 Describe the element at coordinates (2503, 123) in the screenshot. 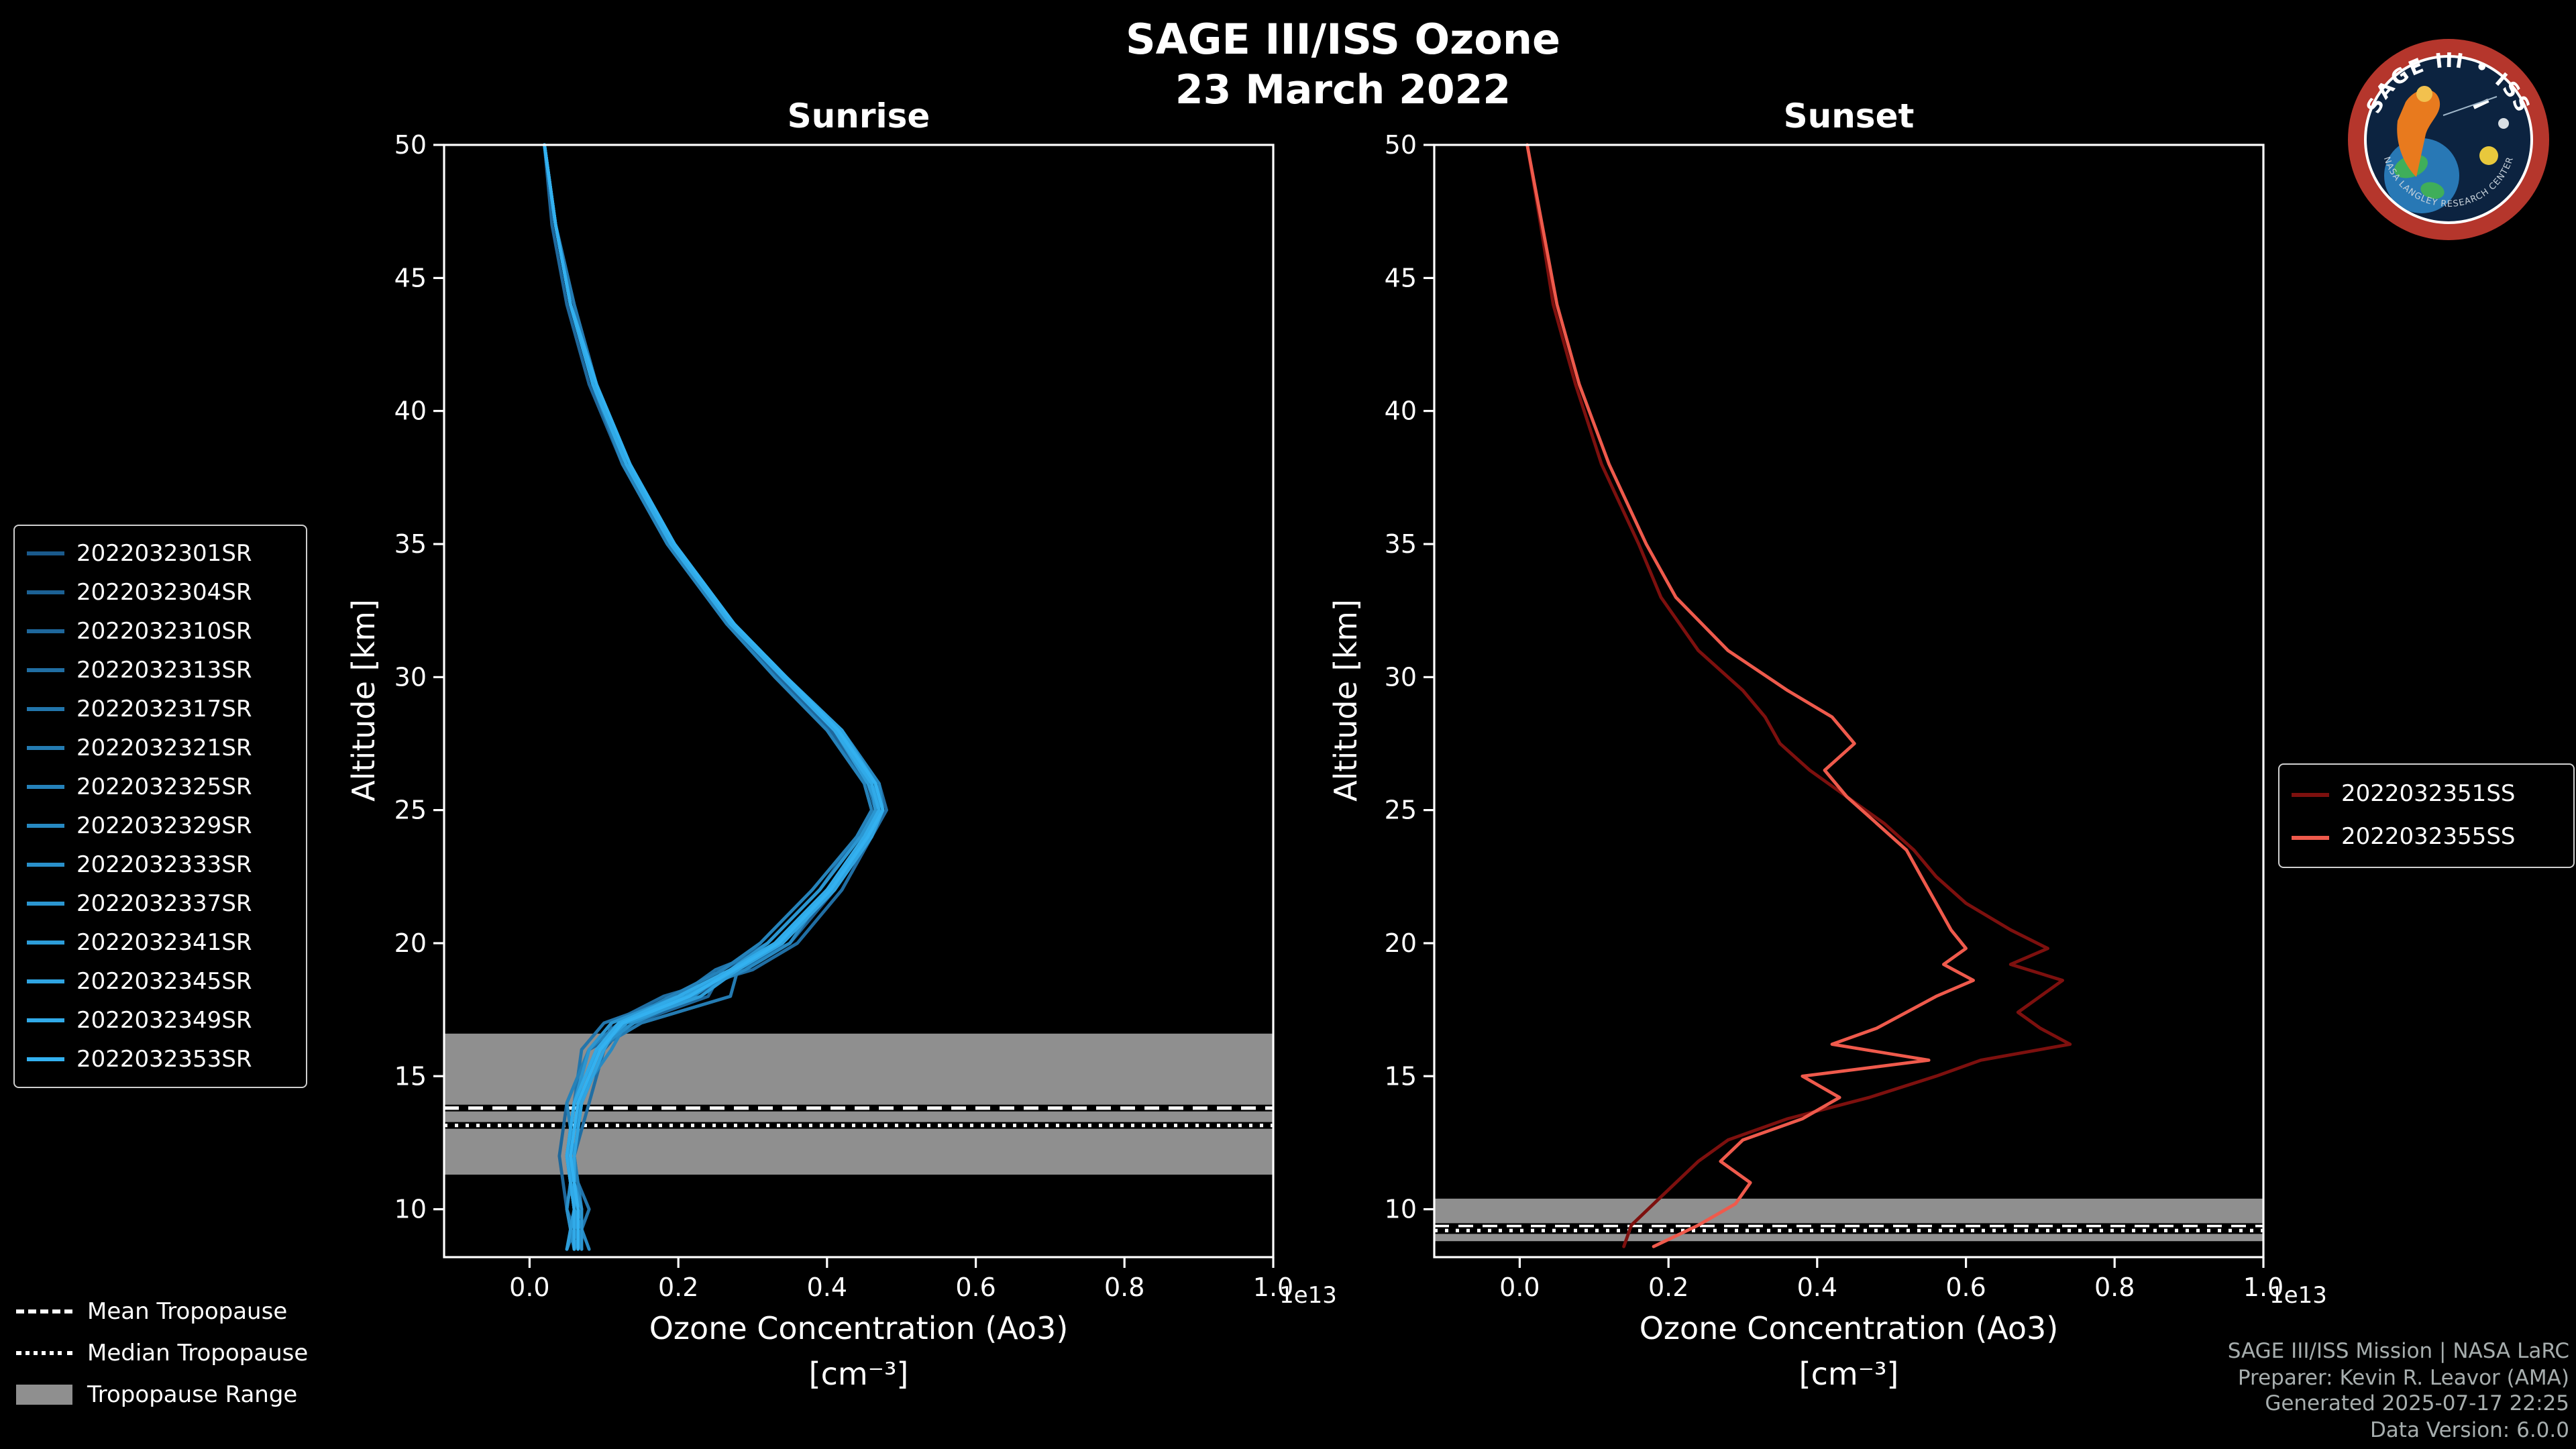

I see `planet-icon` at that location.